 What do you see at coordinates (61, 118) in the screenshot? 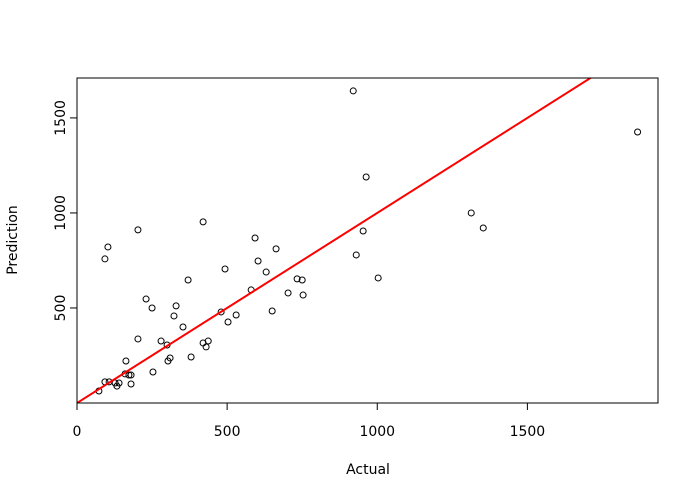
I see `y-tick-label: 1500` at bounding box center [61, 118].